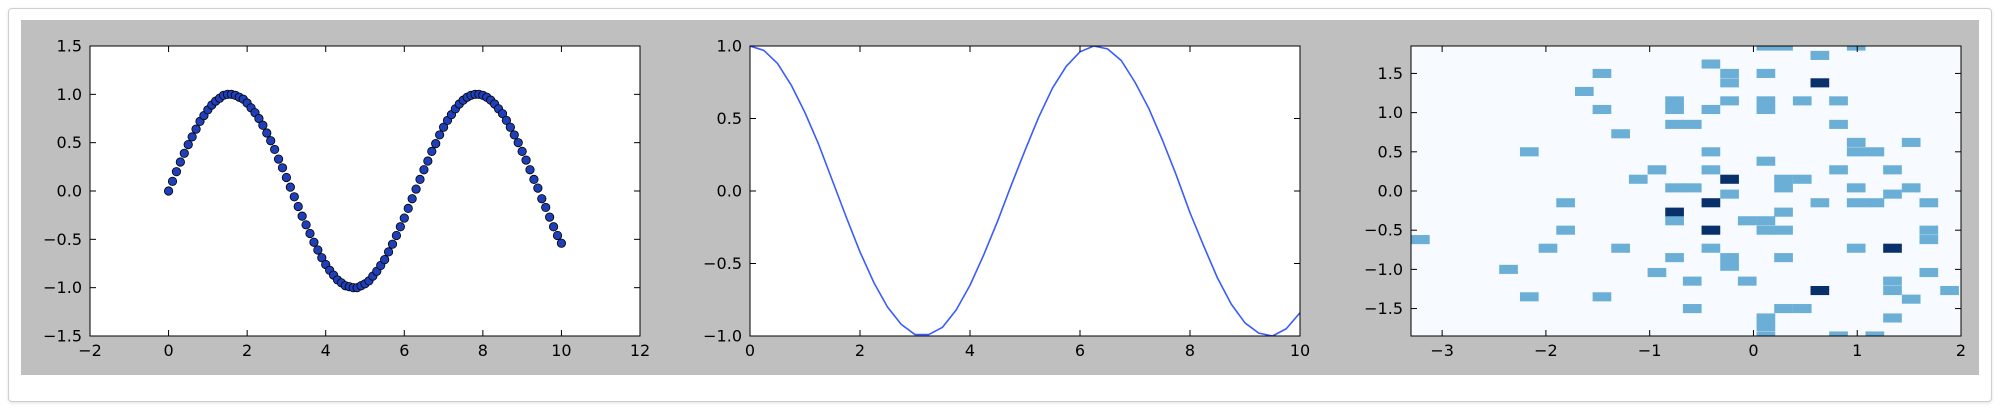 The height and width of the screenshot is (408, 2000). I want to click on x-tick-label: −2, so click(90, 350).